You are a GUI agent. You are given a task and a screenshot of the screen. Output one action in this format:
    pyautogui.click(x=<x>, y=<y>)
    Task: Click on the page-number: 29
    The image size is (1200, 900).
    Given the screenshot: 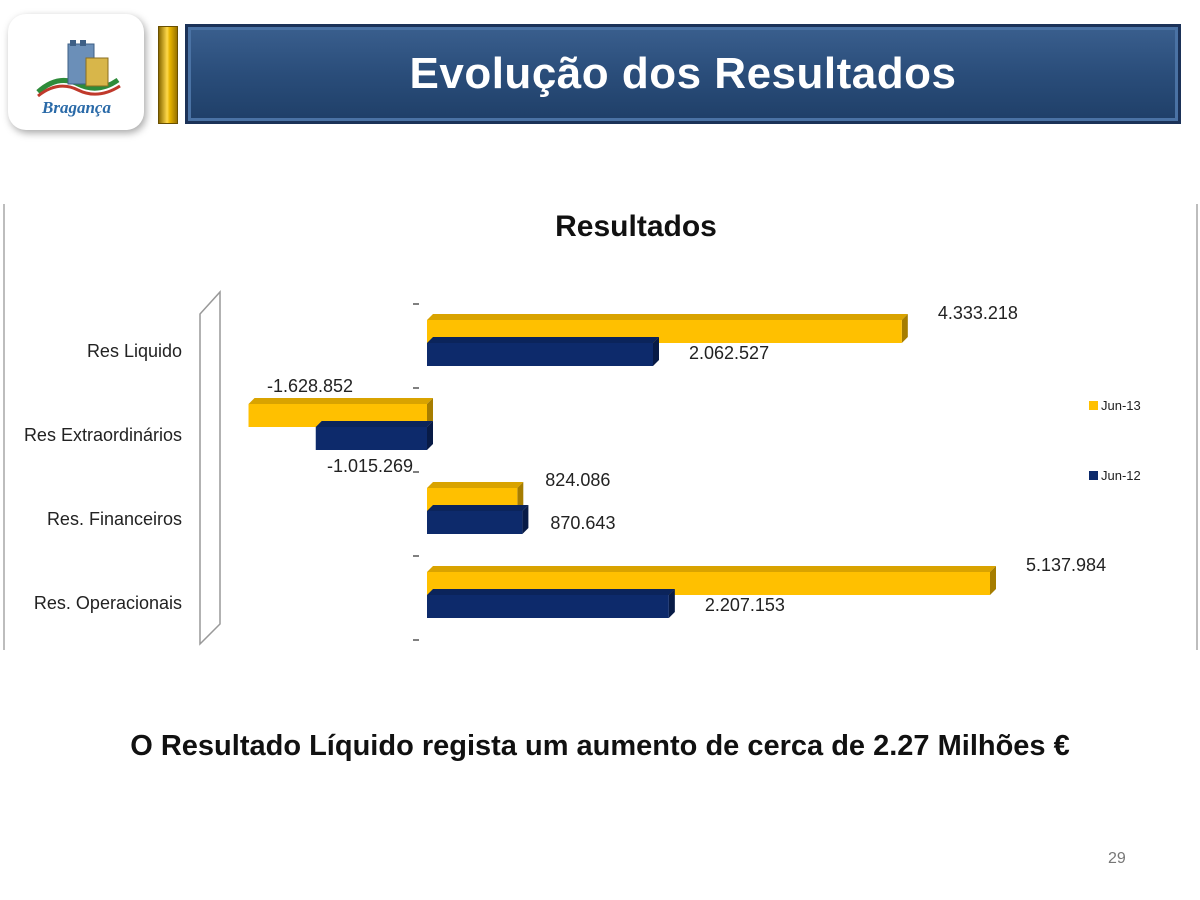 What is the action you would take?
    pyautogui.click(x=1117, y=858)
    